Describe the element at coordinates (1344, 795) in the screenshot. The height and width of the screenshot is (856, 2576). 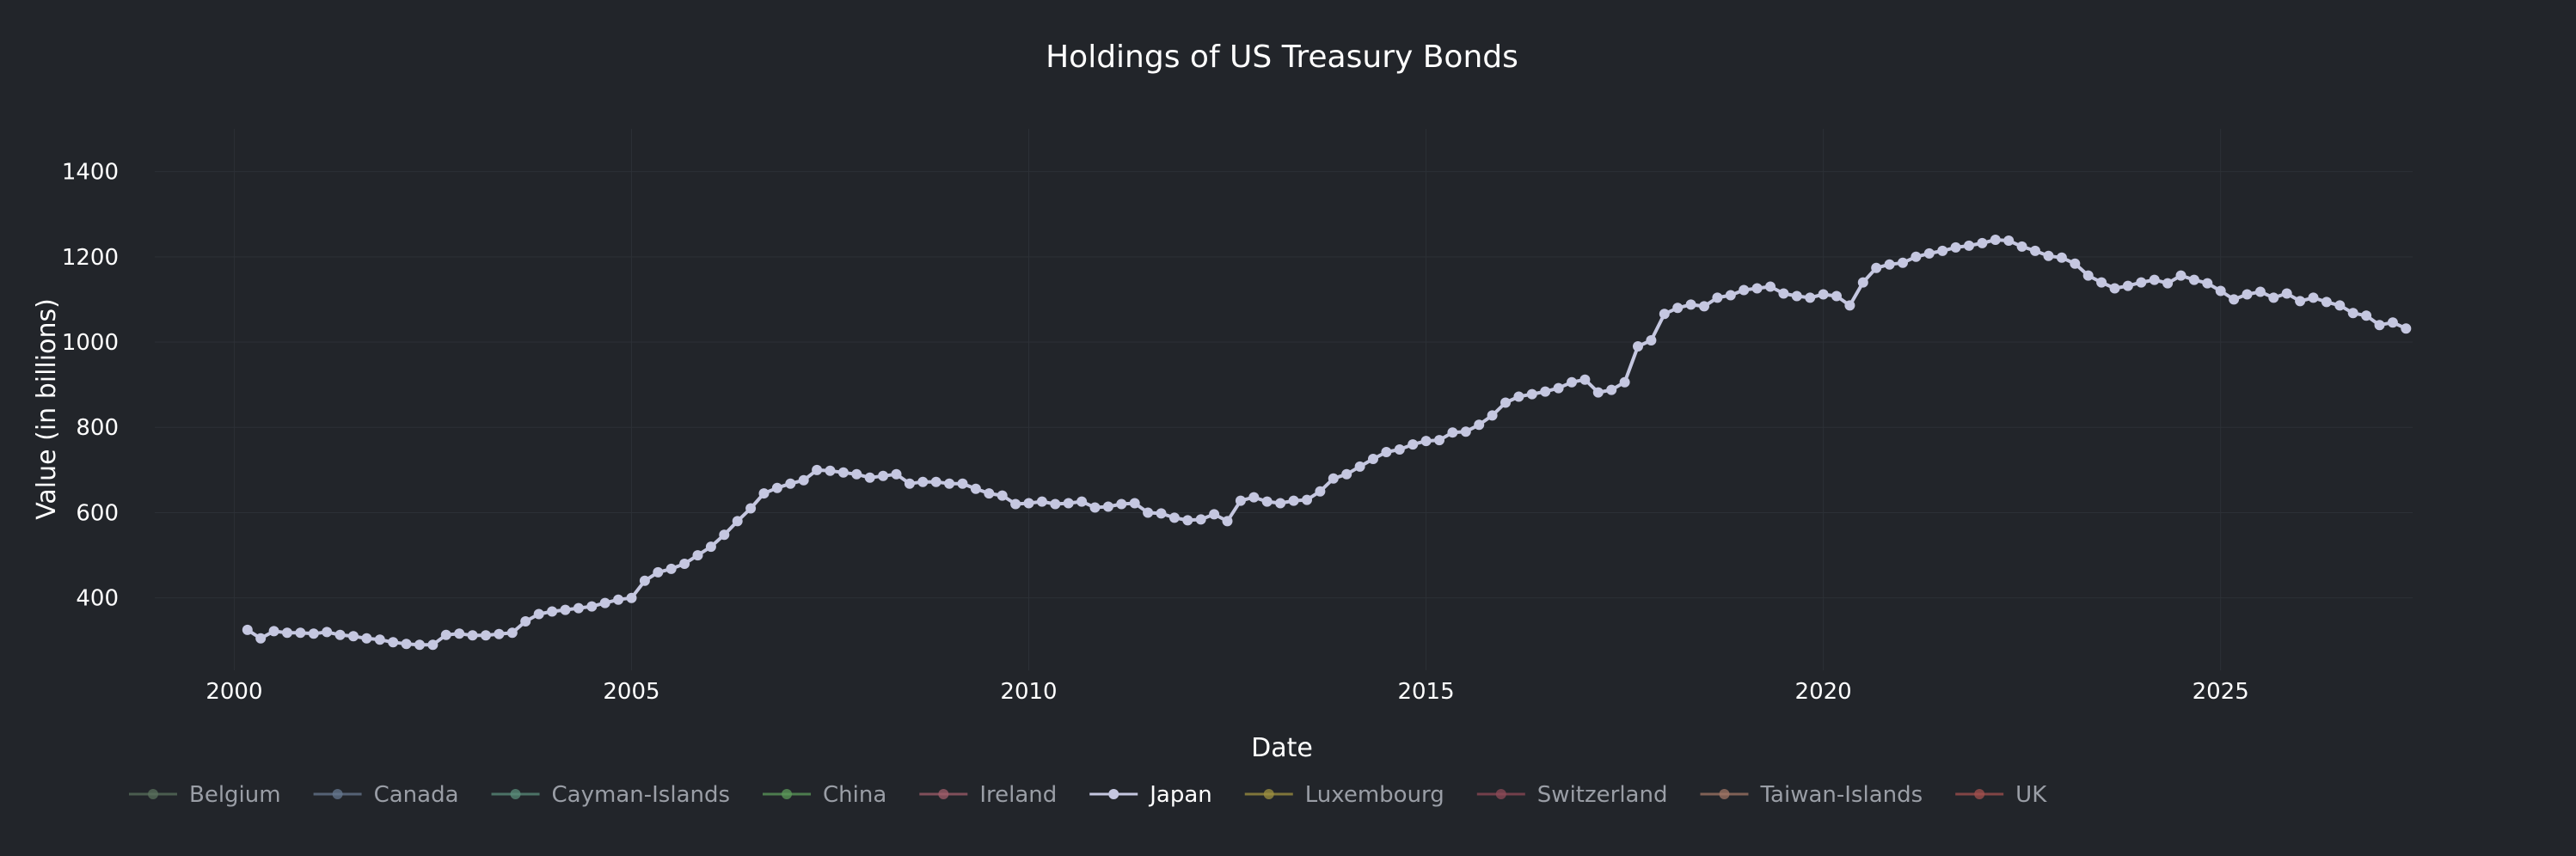
I see `legend-item-luxembourg: Luxembourg` at that location.